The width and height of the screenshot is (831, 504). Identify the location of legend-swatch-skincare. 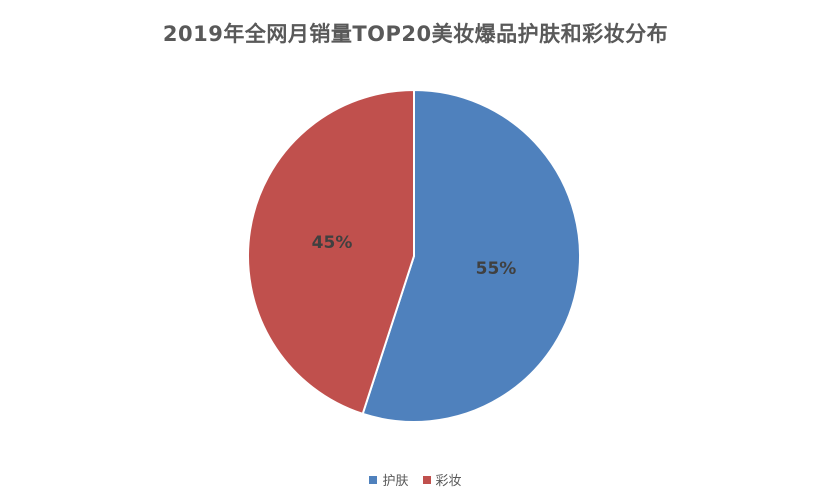
(373, 479).